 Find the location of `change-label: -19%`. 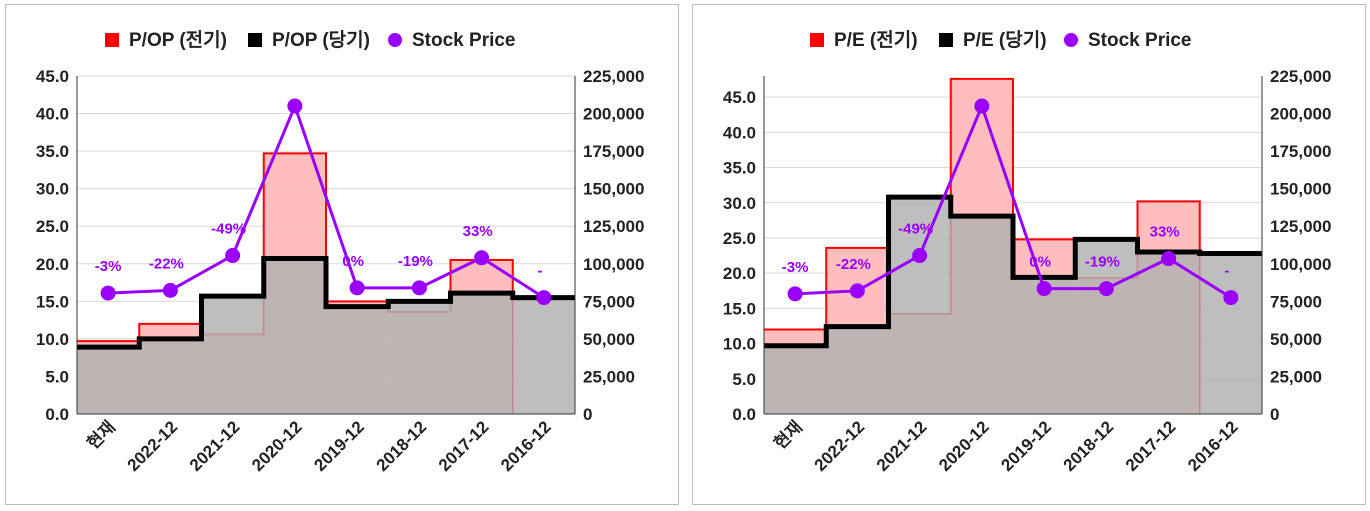

change-label: -19% is located at coordinates (415, 261).